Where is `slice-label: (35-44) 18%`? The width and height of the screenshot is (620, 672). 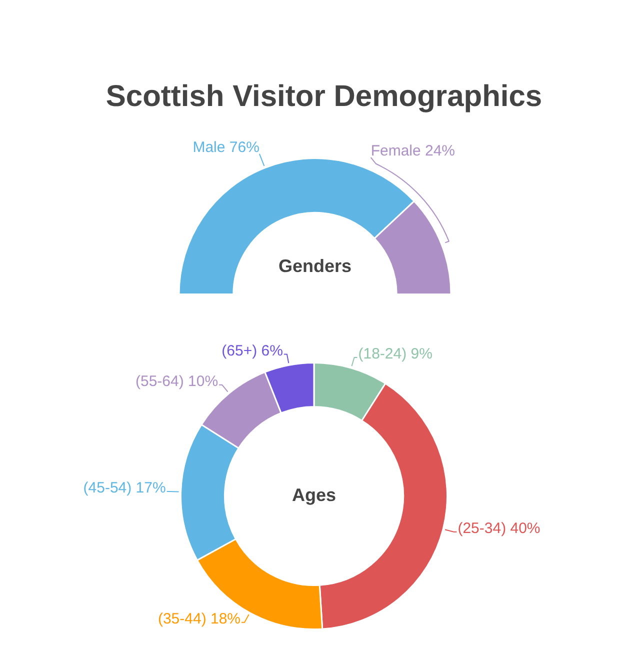 slice-label: (35-44) 18% is located at coordinates (199, 619).